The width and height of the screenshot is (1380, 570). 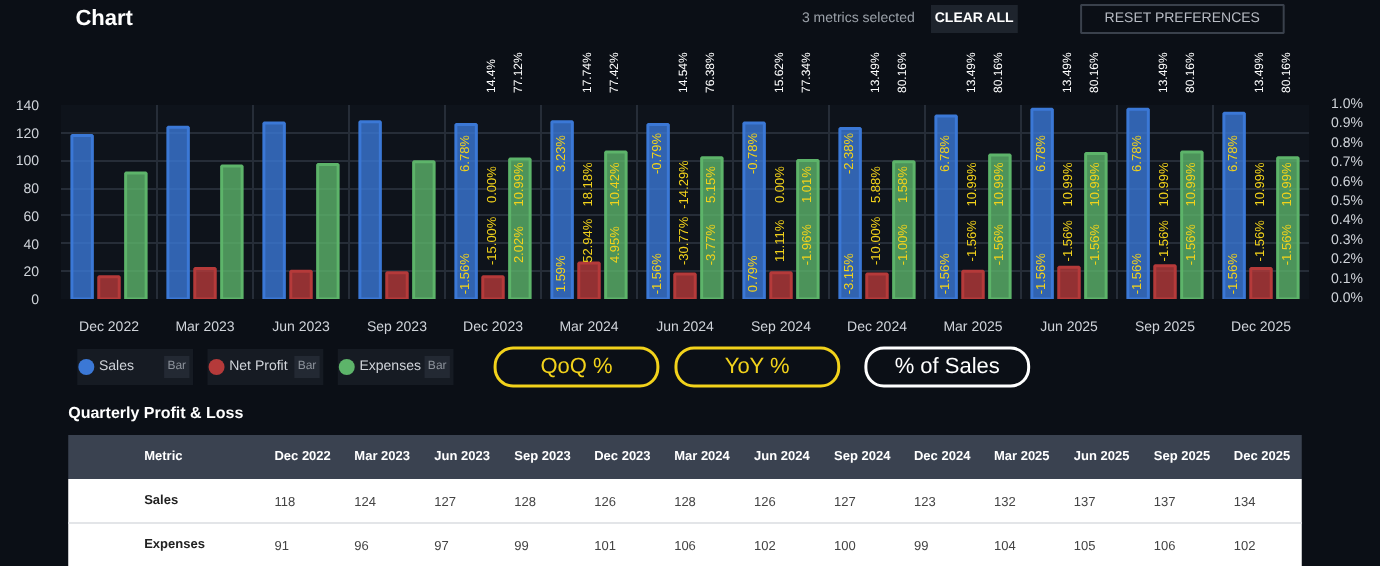 What do you see at coordinates (576, 367) in the screenshot?
I see `text: QoQ %` at bounding box center [576, 367].